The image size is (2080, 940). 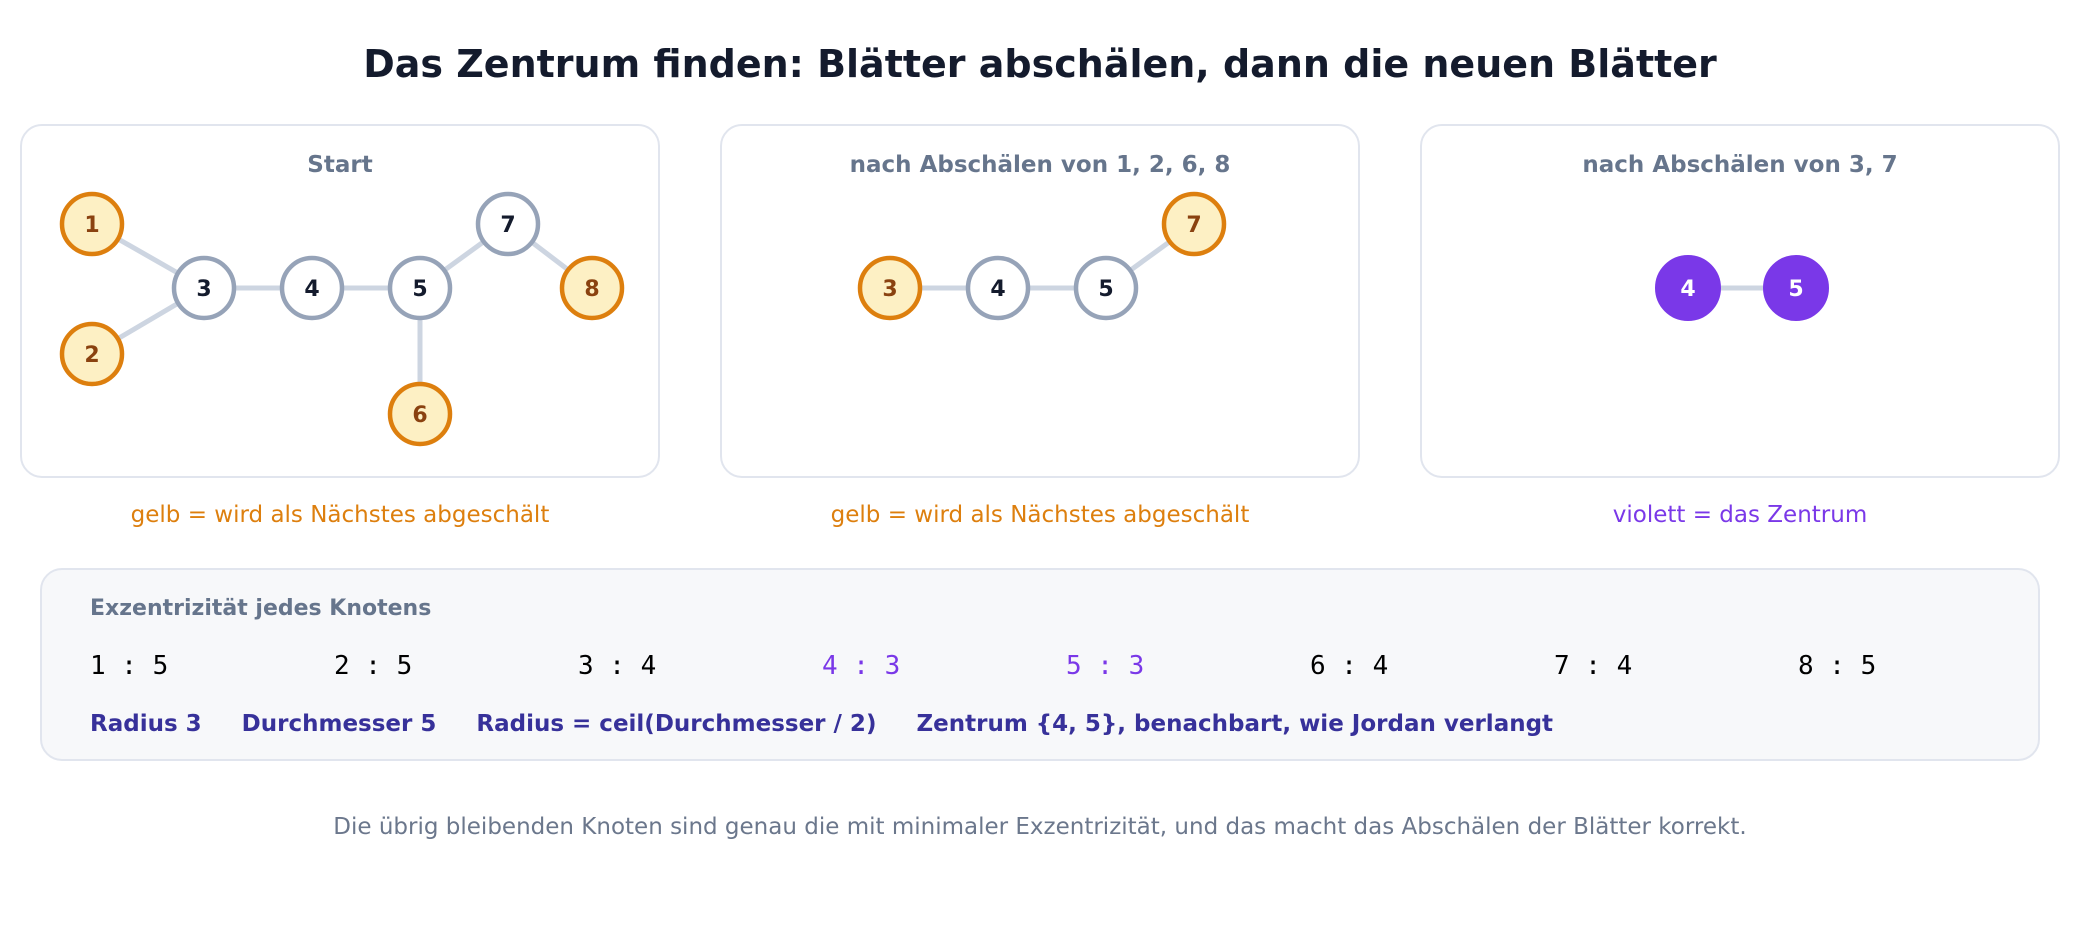 What do you see at coordinates (1740, 515) in the screenshot?
I see `legend-caption-center: violett = das Zentrum` at bounding box center [1740, 515].